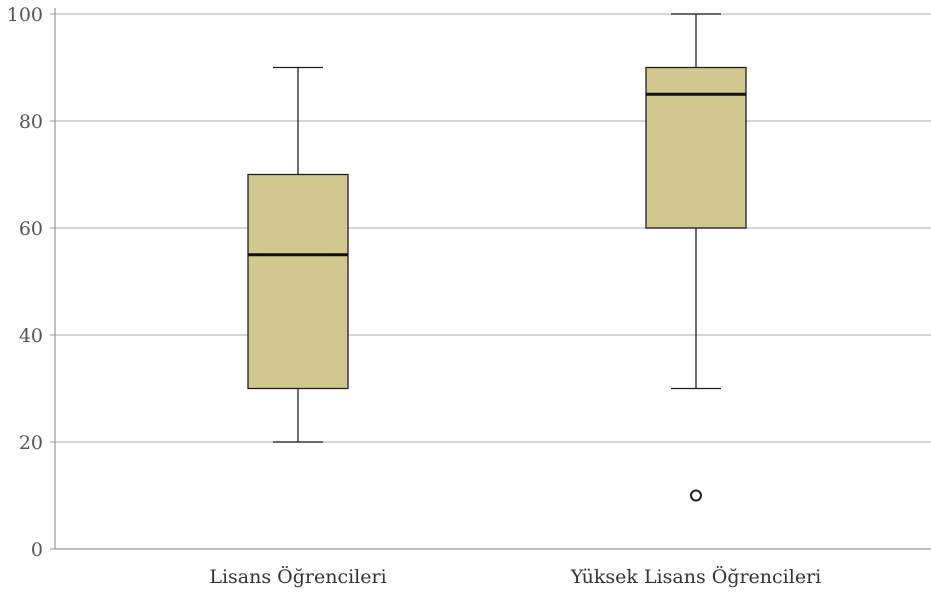 The width and height of the screenshot is (931, 595). What do you see at coordinates (37, 550) in the screenshot?
I see `y-tick-label: 0` at bounding box center [37, 550].